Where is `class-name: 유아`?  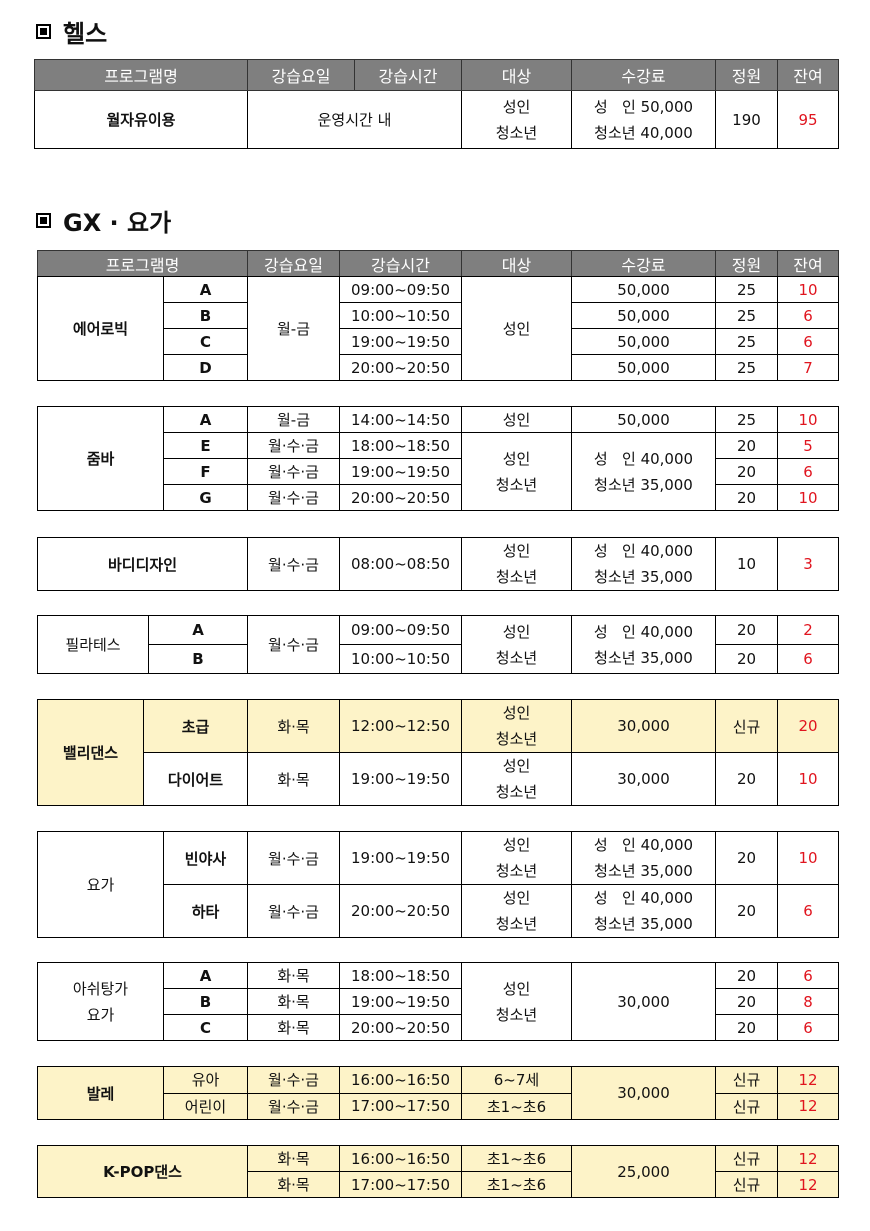 class-name: 유아 is located at coordinates (205, 1080).